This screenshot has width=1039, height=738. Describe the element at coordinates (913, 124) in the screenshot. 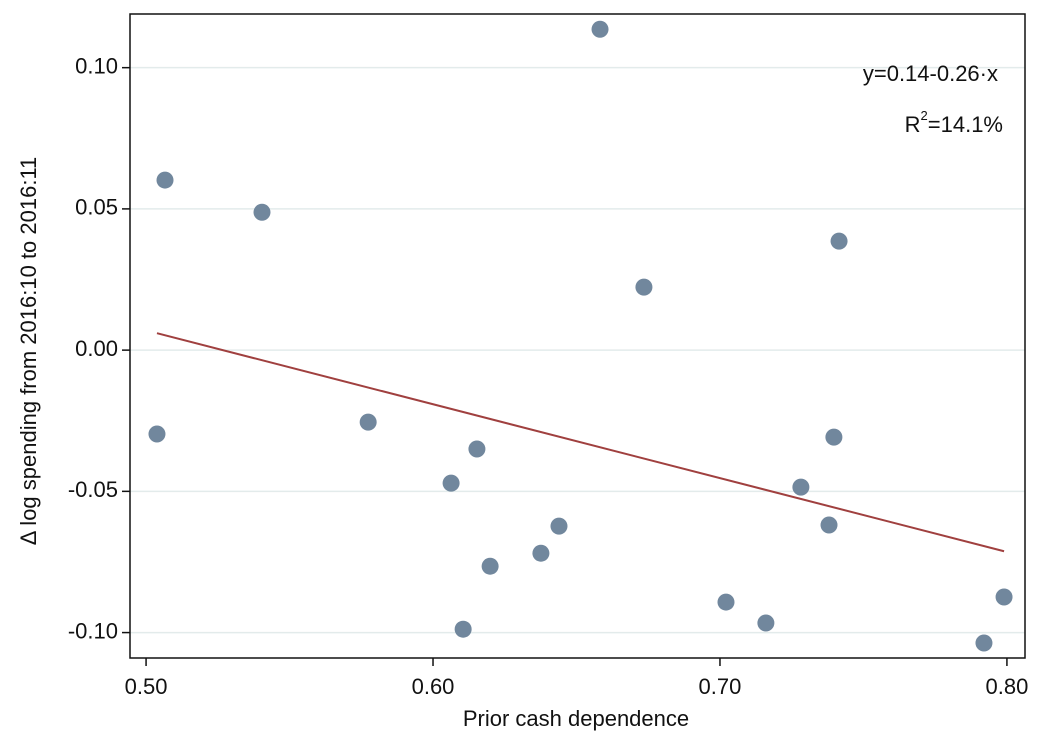

I see `r2-base: R` at that location.